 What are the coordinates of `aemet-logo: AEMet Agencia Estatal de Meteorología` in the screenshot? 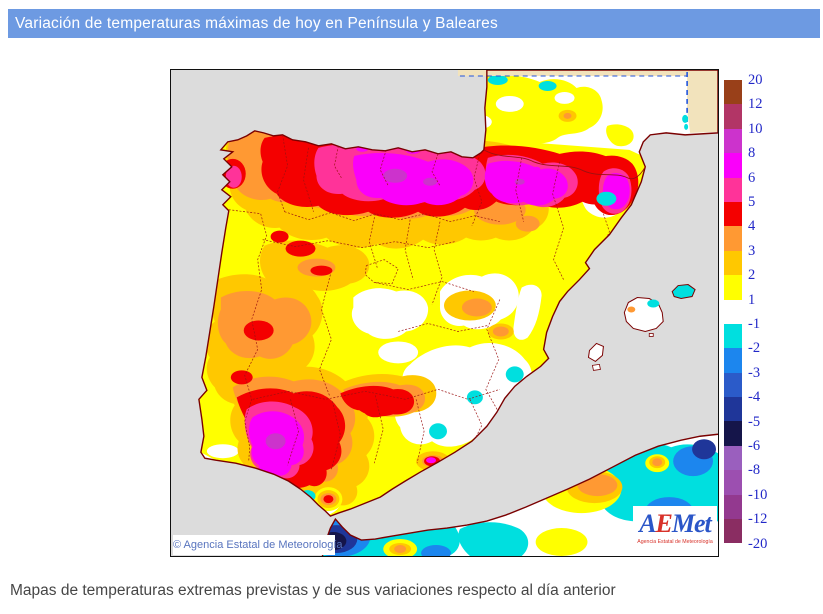 It's located at (675, 530).